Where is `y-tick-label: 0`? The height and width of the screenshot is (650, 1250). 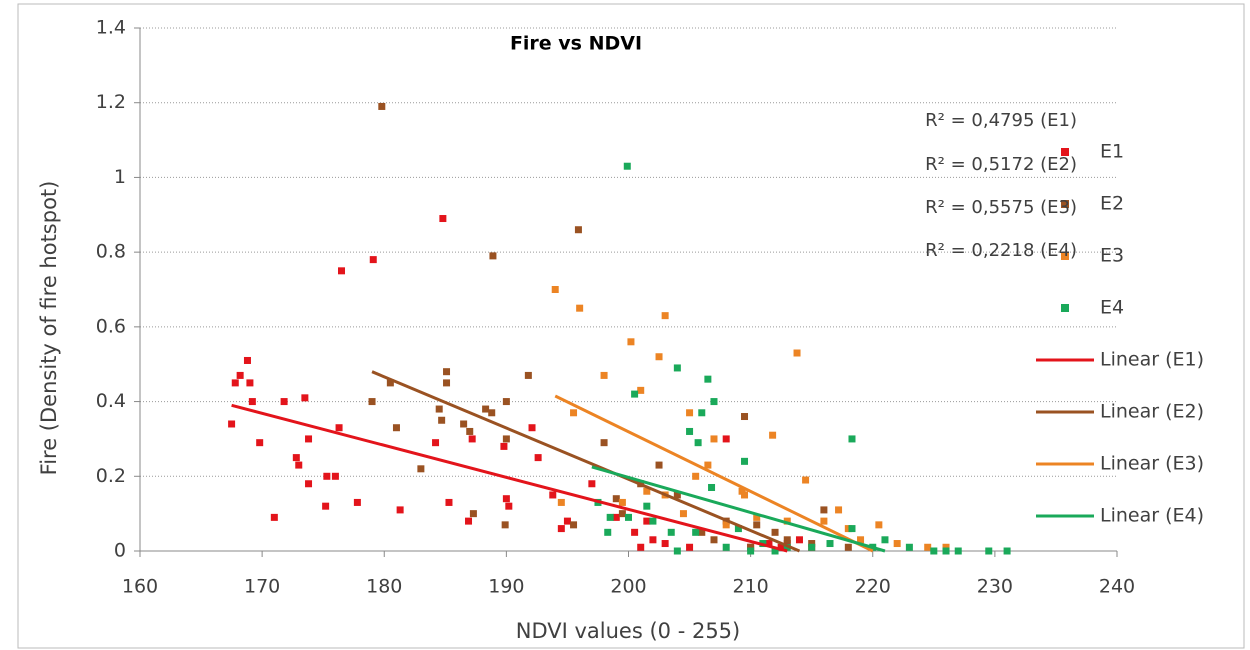 y-tick-label: 0 is located at coordinates (120, 551).